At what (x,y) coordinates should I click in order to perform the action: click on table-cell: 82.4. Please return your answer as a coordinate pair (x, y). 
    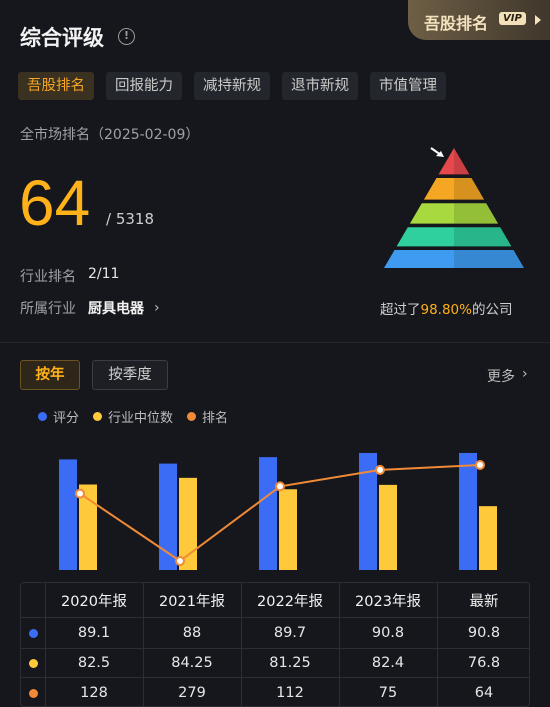
    Looking at the image, I should click on (388, 663).